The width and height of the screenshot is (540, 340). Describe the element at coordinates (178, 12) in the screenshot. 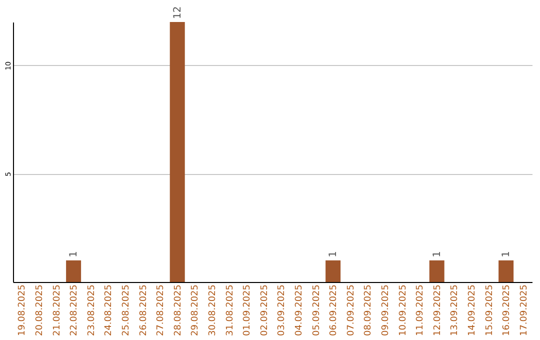

I see `data-label: 12` at that location.